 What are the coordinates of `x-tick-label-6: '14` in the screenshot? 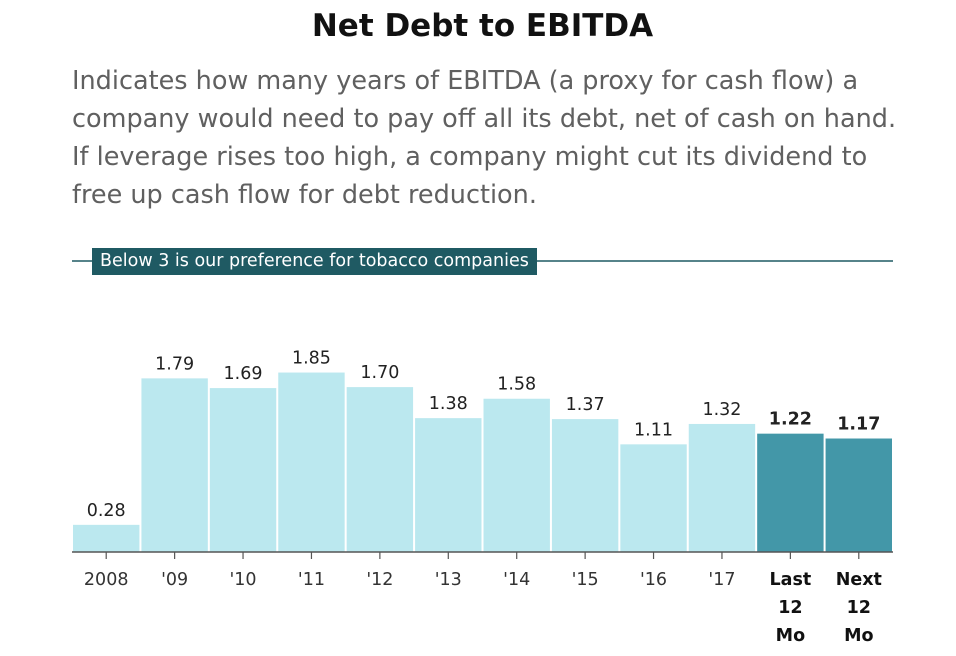 It's located at (516, 580).